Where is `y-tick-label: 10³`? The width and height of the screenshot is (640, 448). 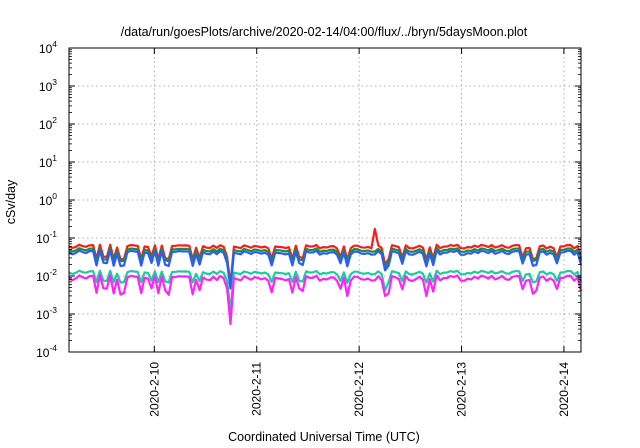
y-tick-label: 10³ is located at coordinates (48, 85).